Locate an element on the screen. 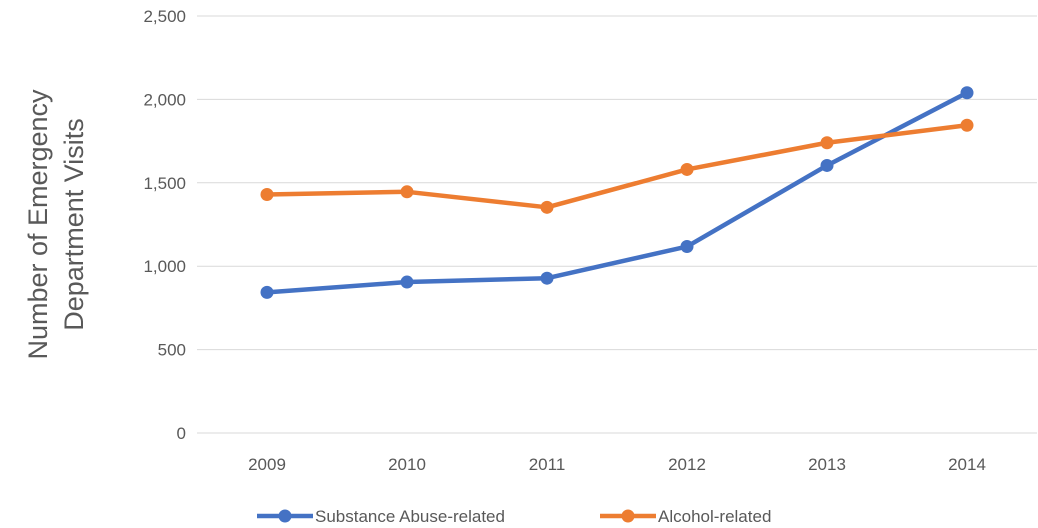  x-tick-label: 2011 is located at coordinates (547, 464).